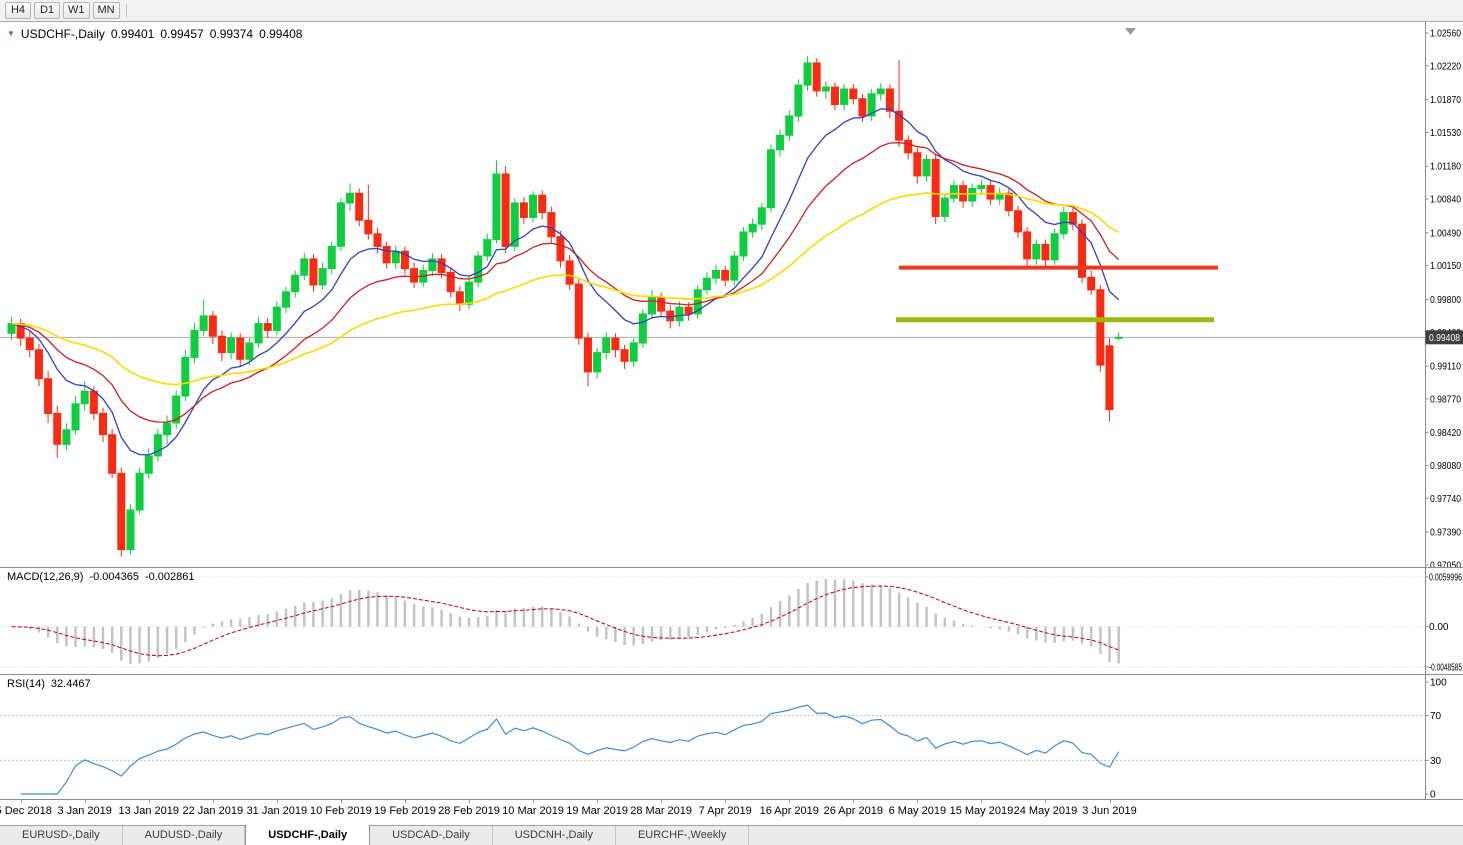  Describe the element at coordinates (61, 835) in the screenshot. I see `tab-eurusd-daily: EURUSD-,Daily` at that location.